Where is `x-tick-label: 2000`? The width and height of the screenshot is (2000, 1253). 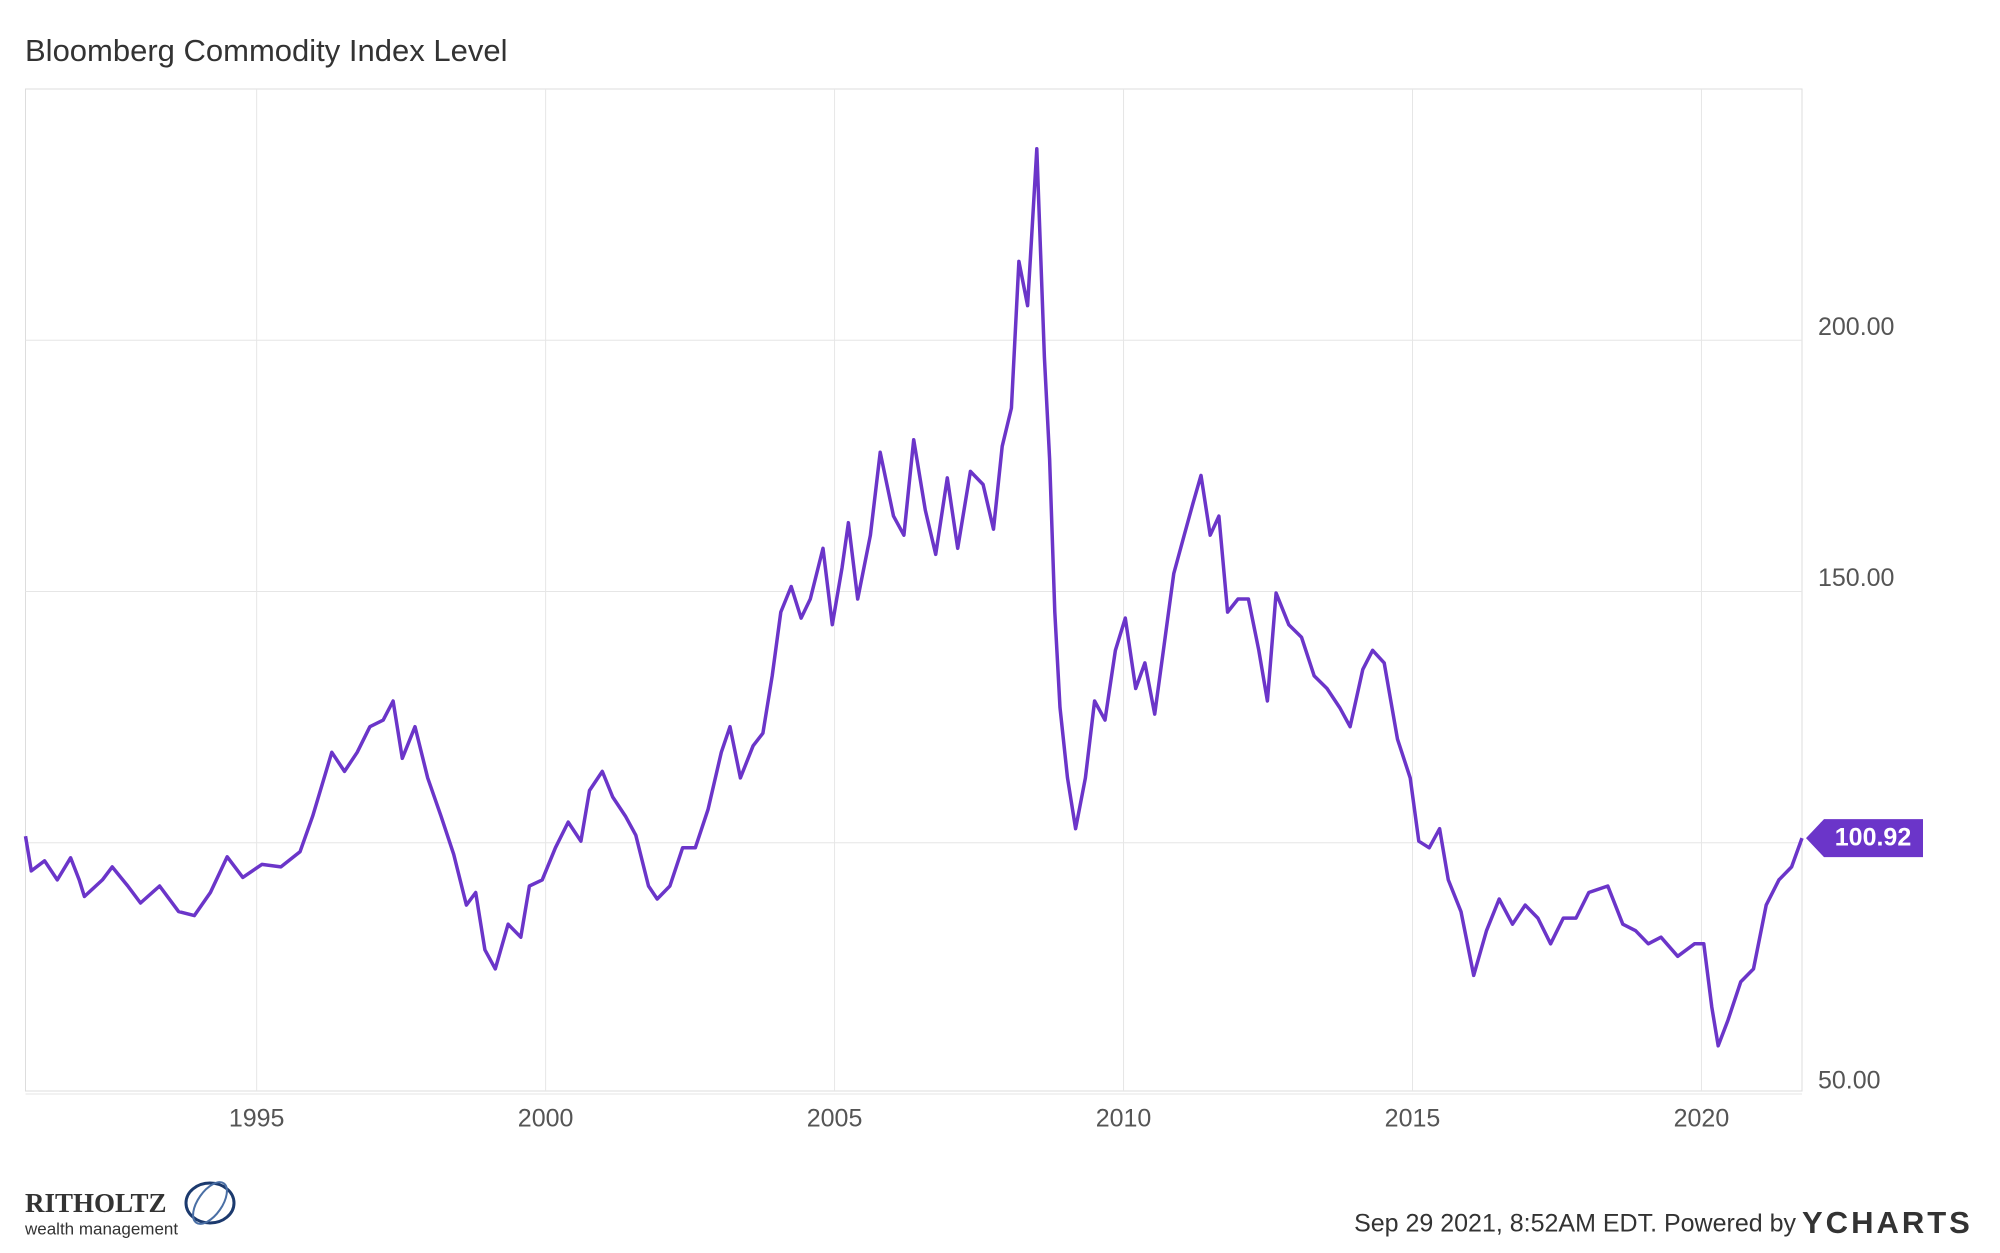
x-tick-label: 2000 is located at coordinates (546, 1119).